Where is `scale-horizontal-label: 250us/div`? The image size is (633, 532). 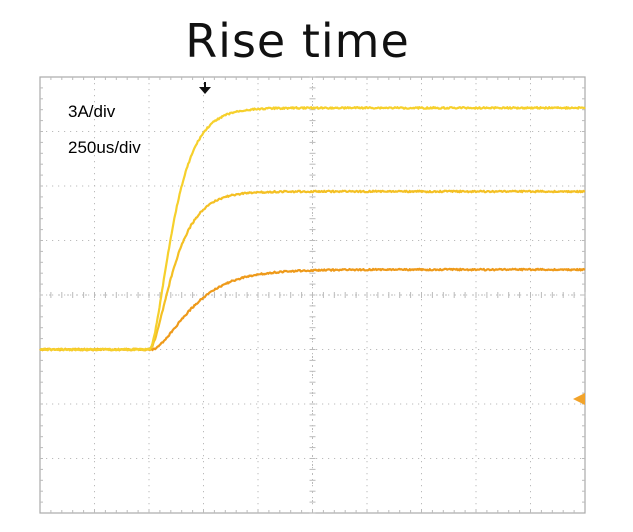 scale-horizontal-label: 250us/div is located at coordinates (104, 147).